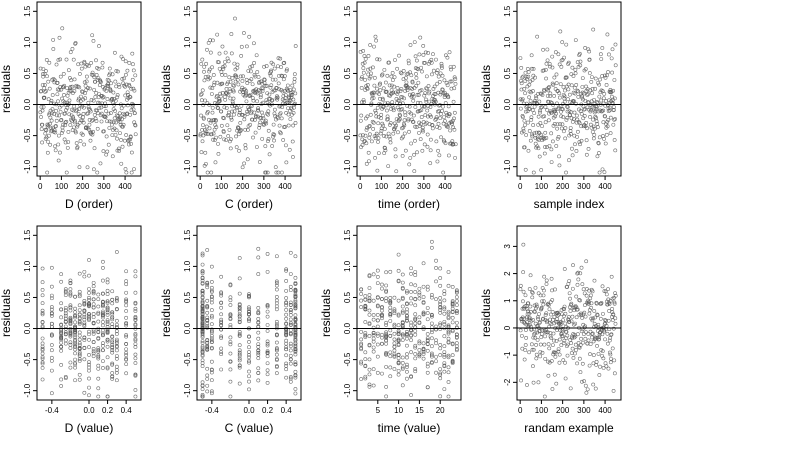 Image resolution: width=800 pixels, height=450 pixels. What do you see at coordinates (347, 390) in the screenshot?
I see `y-tick-label: -1.0` at bounding box center [347, 390].